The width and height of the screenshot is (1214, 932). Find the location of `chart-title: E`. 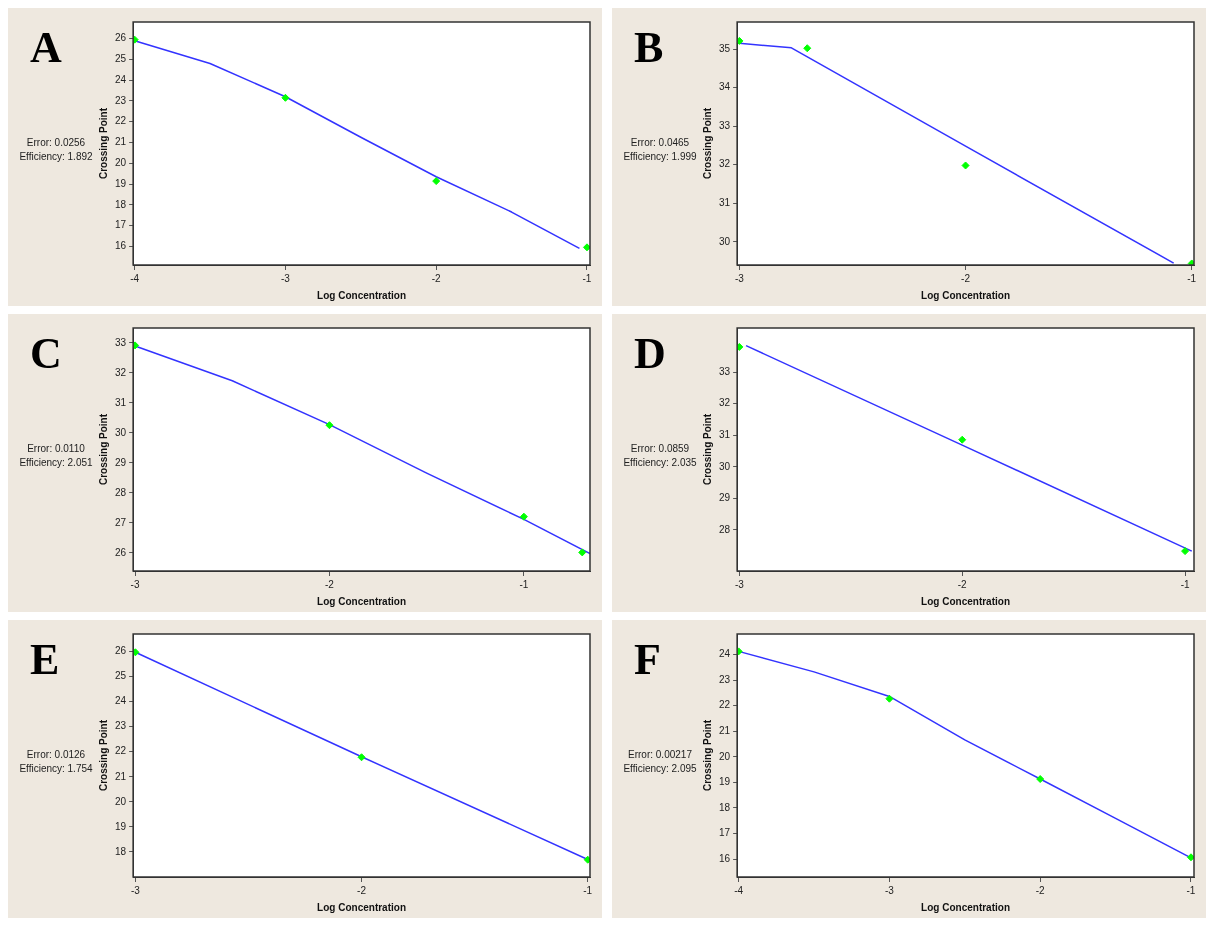

chart-title: E is located at coordinates (45, 659).